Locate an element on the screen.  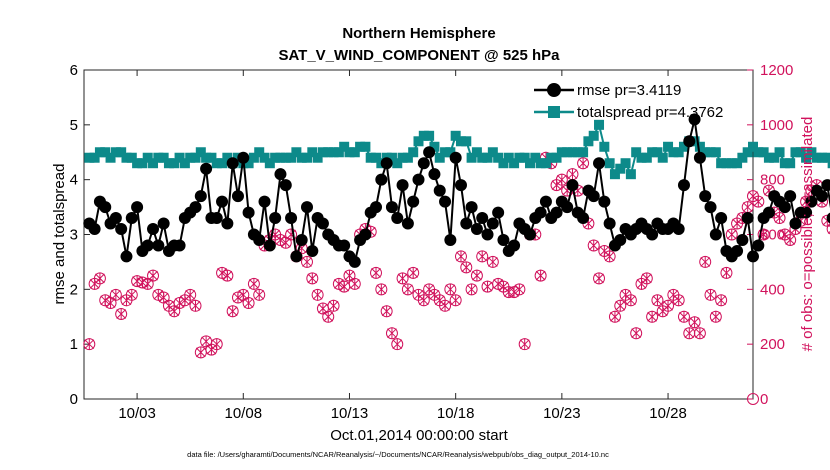
x-tick-label: 10/28 is located at coordinates (668, 413).